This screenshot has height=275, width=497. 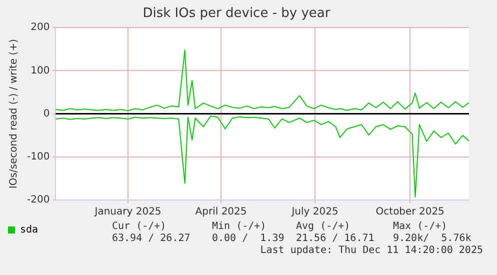 What do you see at coordinates (14, 113) in the screenshot?
I see `y-axis-title: IOs/second read (-) / write (+)` at bounding box center [14, 113].